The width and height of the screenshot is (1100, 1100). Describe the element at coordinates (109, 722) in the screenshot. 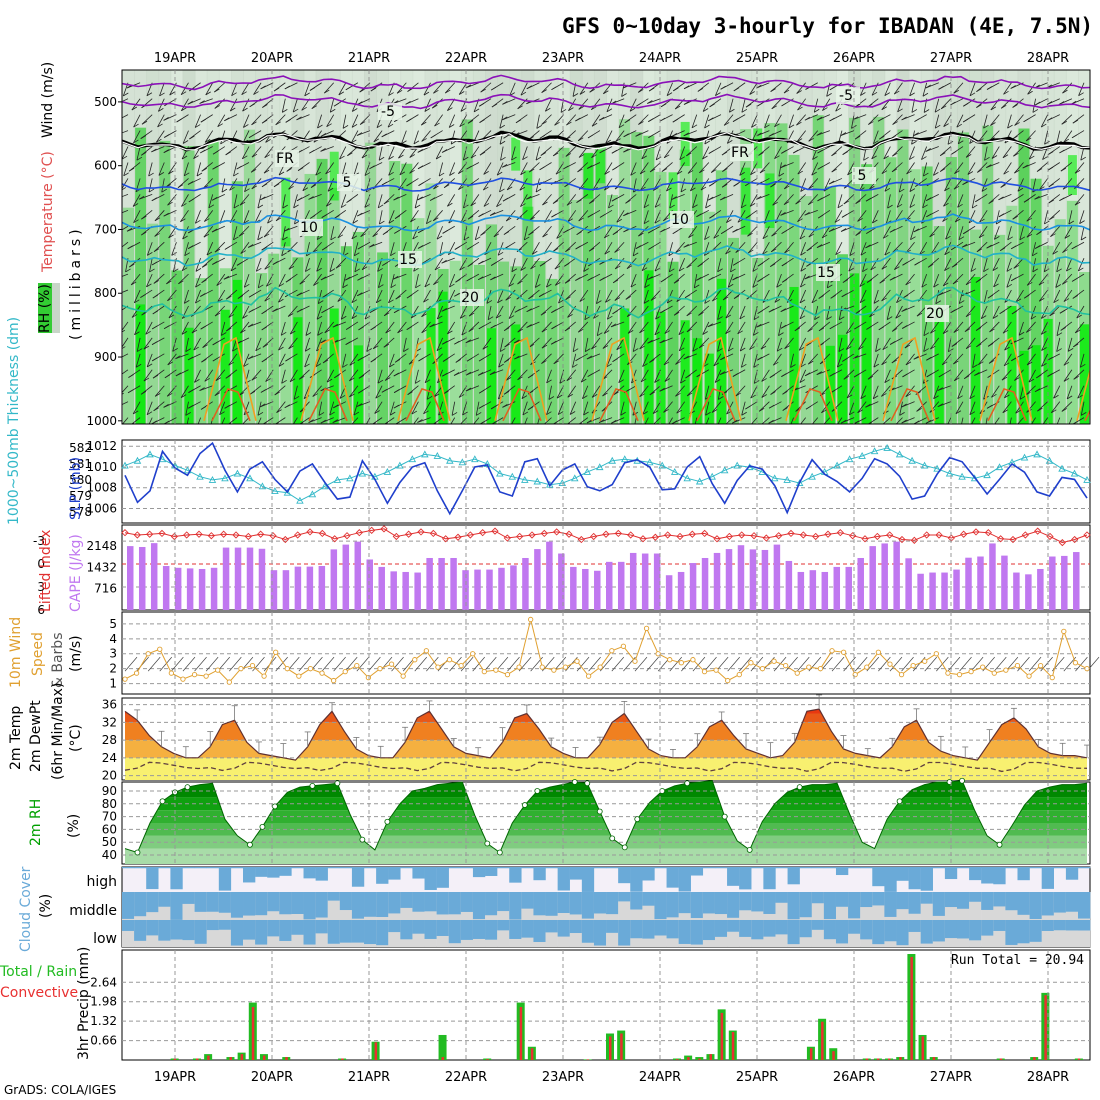

I see `temp-tick-label: 32` at that location.